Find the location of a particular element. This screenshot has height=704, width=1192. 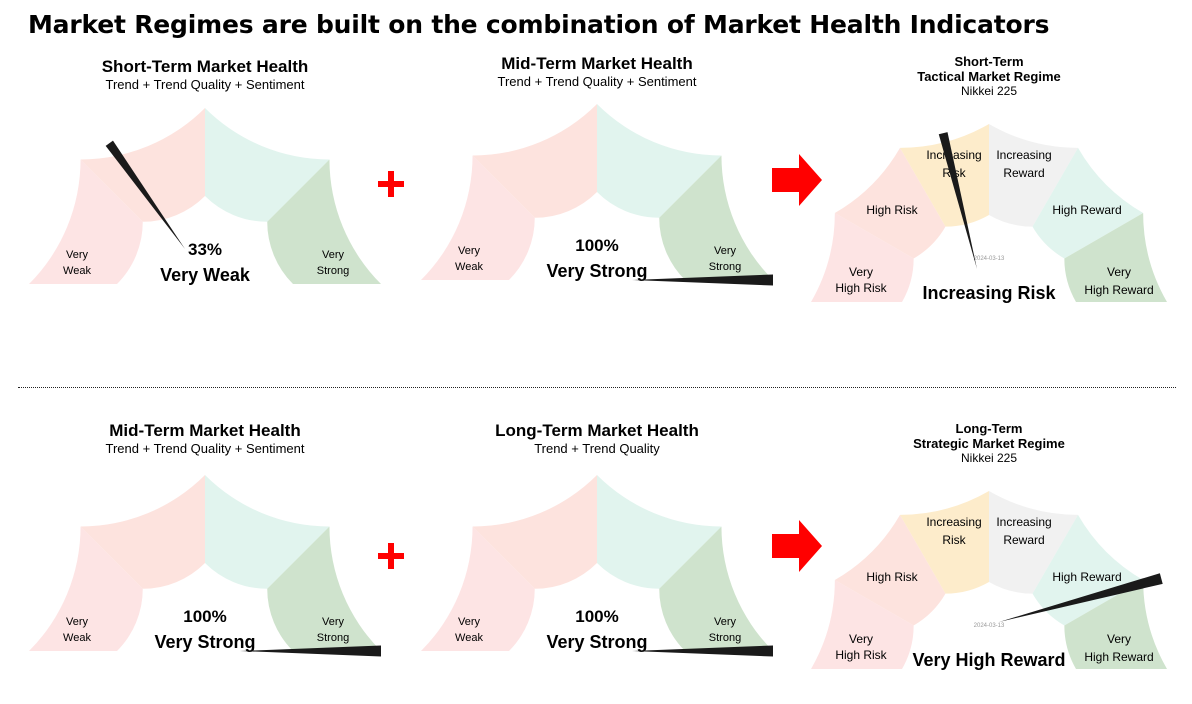

regime-status: Increasing Risk is located at coordinates (989, 293).